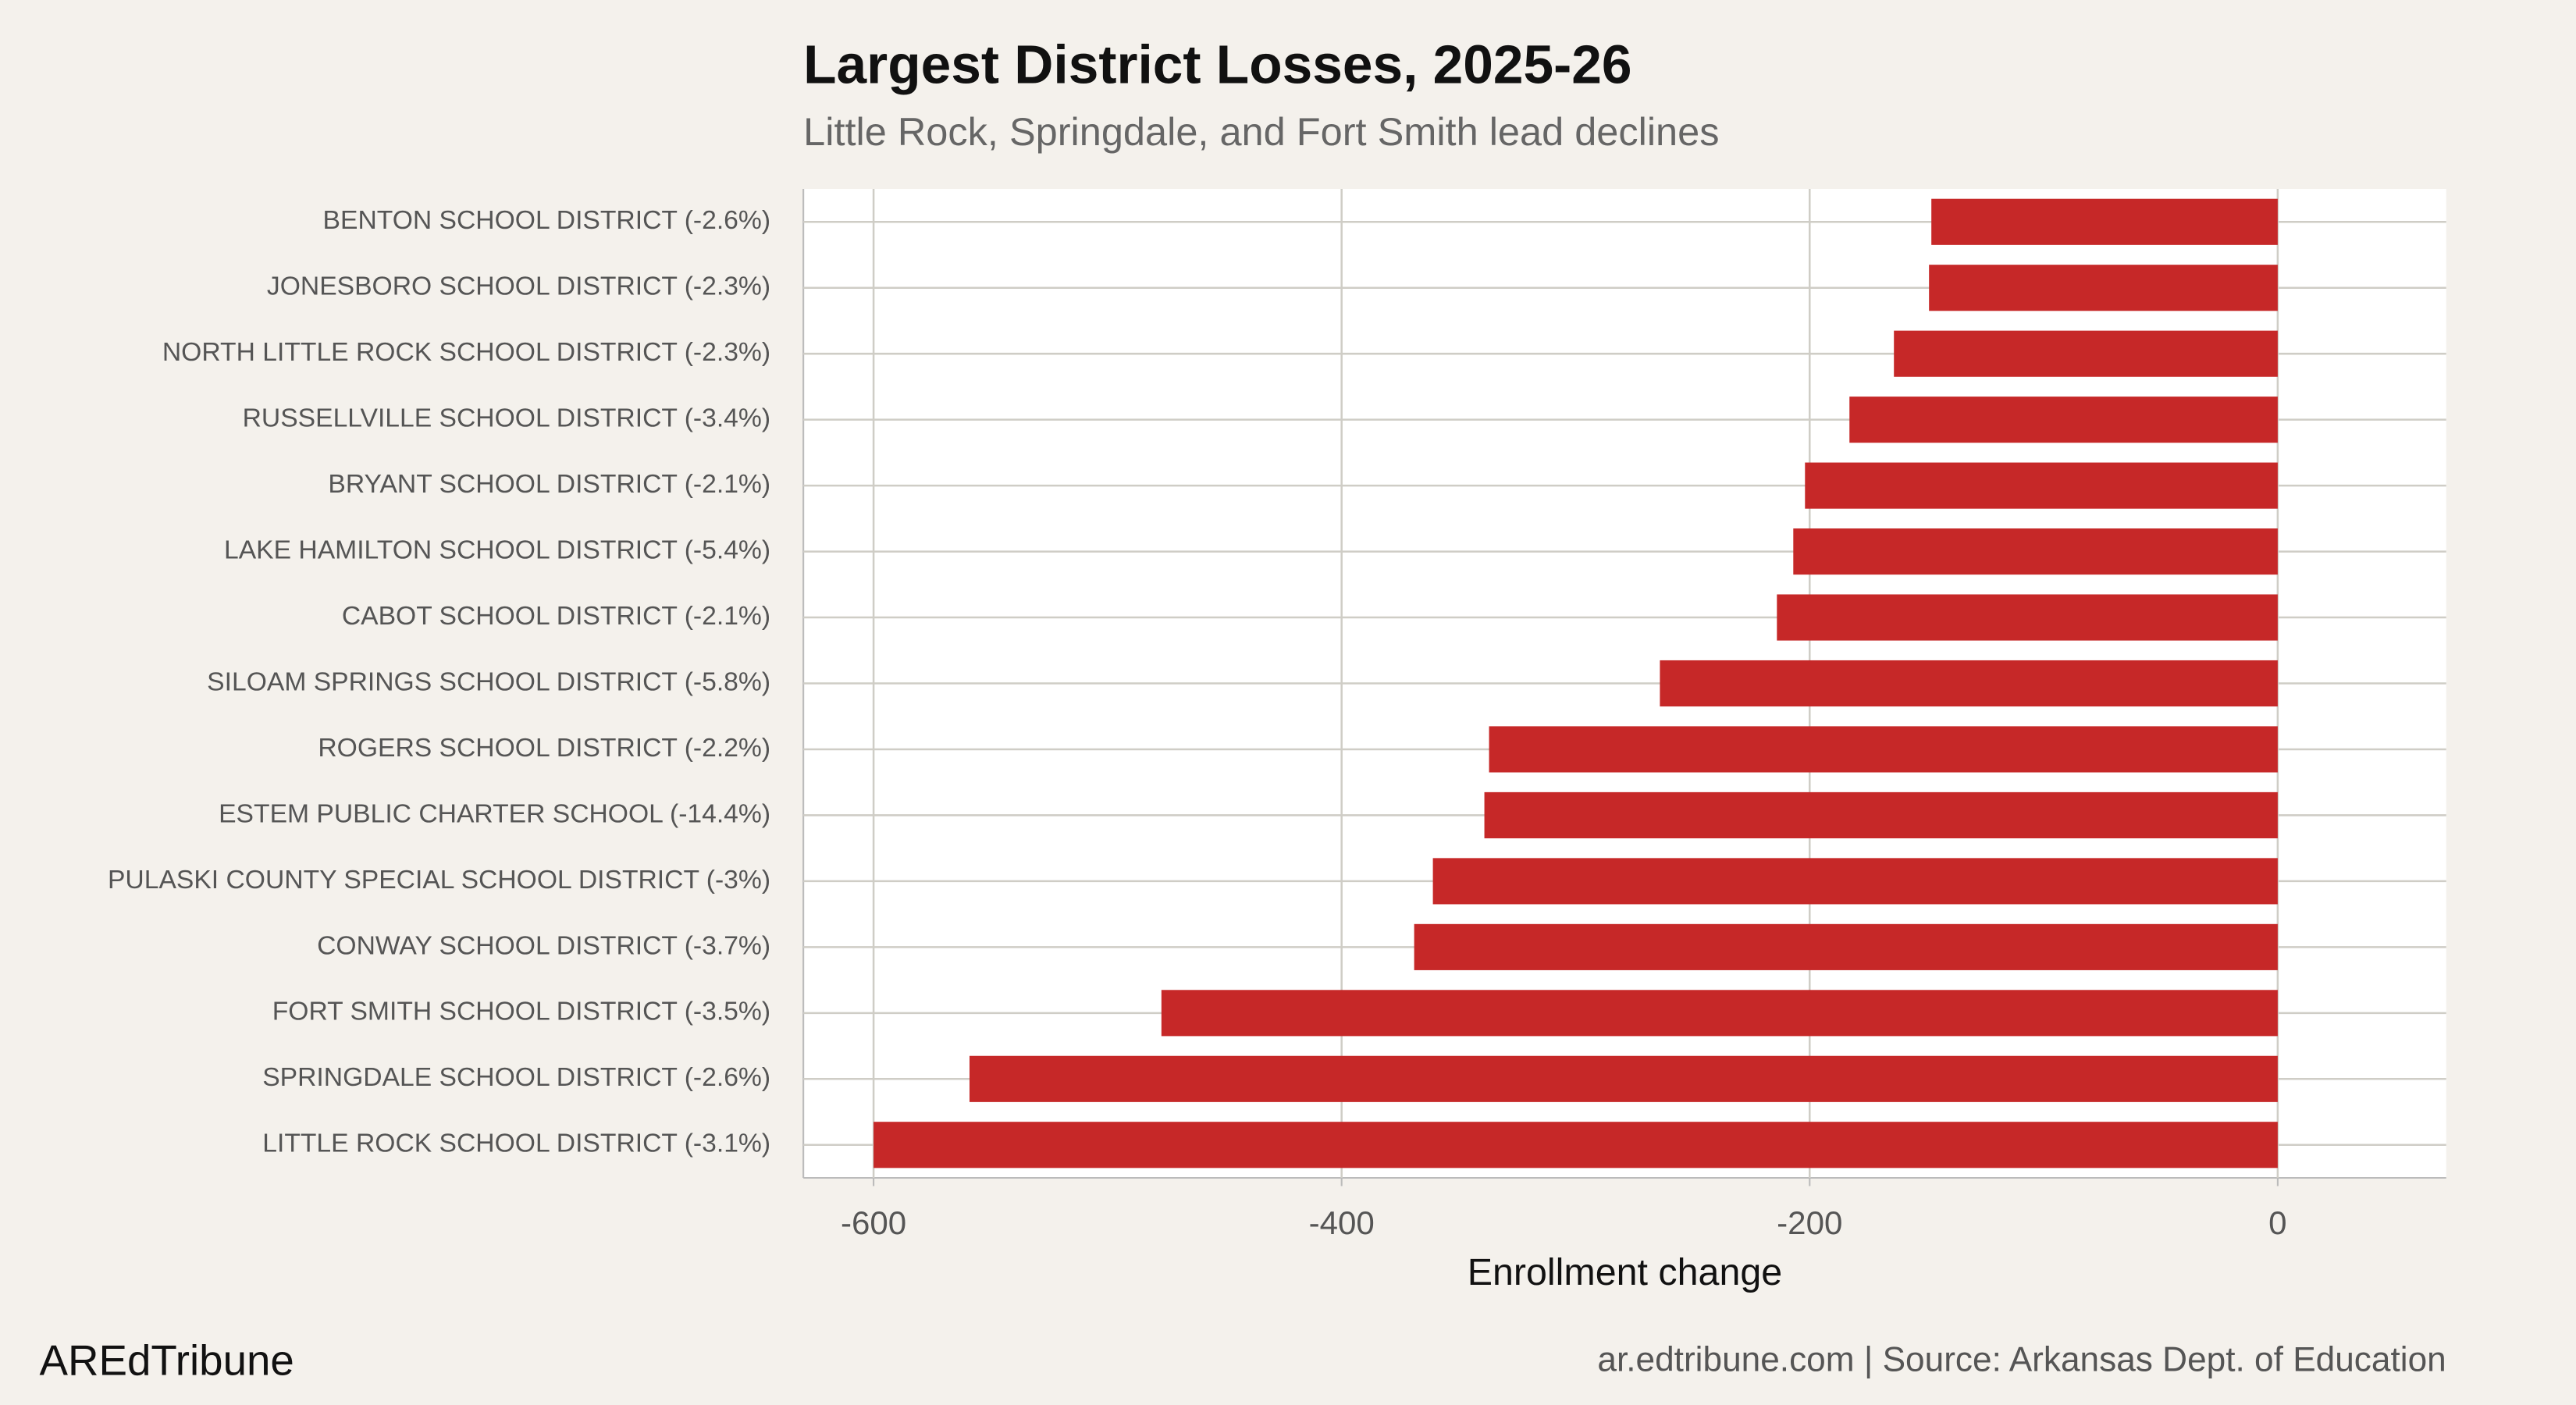  Describe the element at coordinates (516, 1144) in the screenshot. I see `y-tick-label: LITTLE ROCK SCHOOL DISTRICT (-3.1%)` at that location.